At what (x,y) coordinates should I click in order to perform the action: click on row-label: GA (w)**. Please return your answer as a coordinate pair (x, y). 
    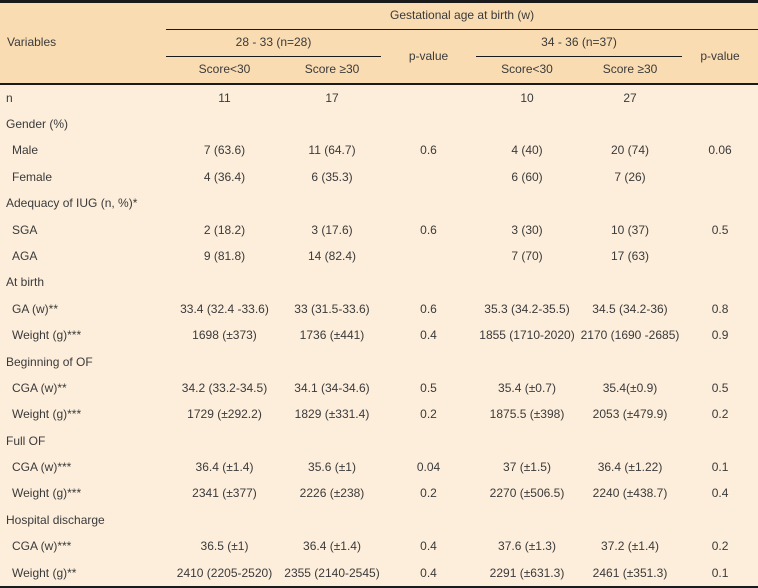
    Looking at the image, I should click on (35, 308).